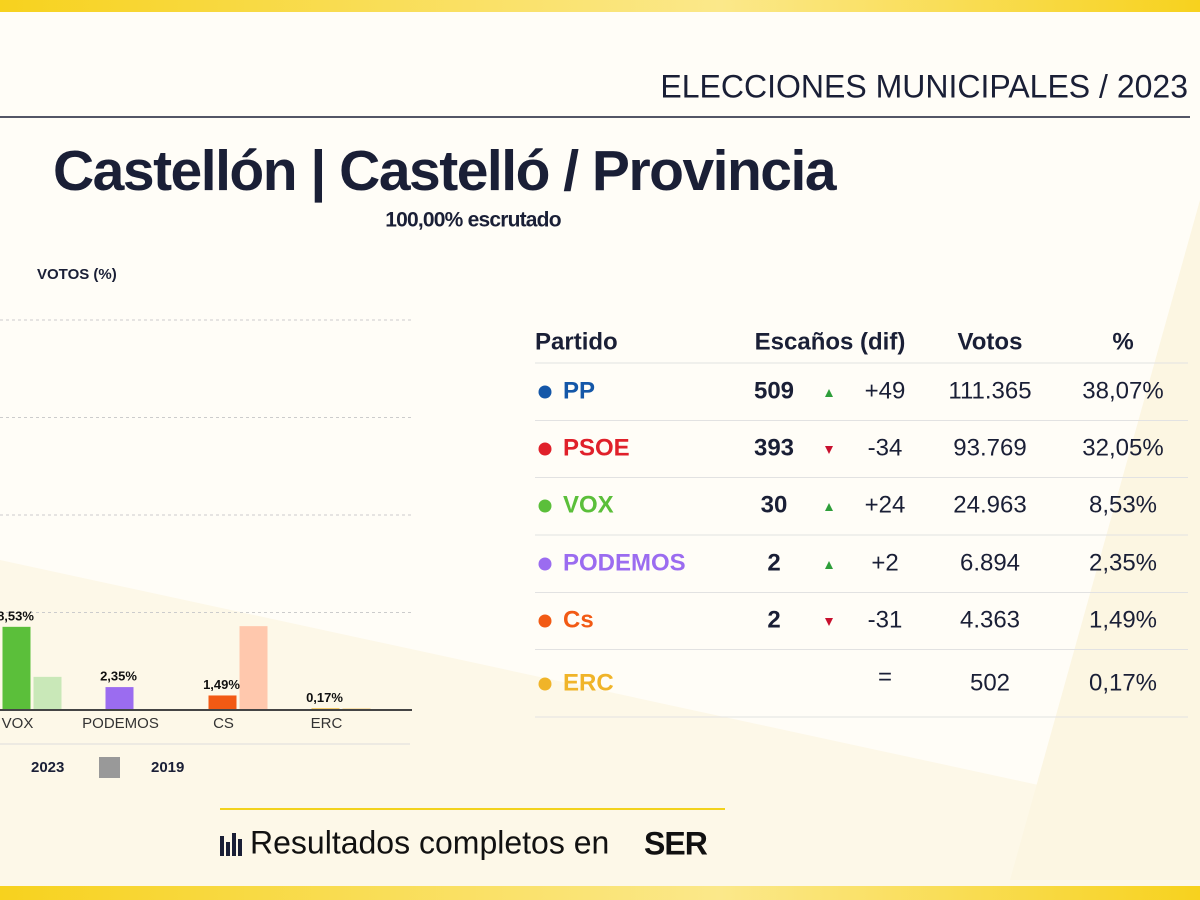 The width and height of the screenshot is (1200, 900). What do you see at coordinates (17, 615) in the screenshot?
I see `data-label: 8,53%` at bounding box center [17, 615].